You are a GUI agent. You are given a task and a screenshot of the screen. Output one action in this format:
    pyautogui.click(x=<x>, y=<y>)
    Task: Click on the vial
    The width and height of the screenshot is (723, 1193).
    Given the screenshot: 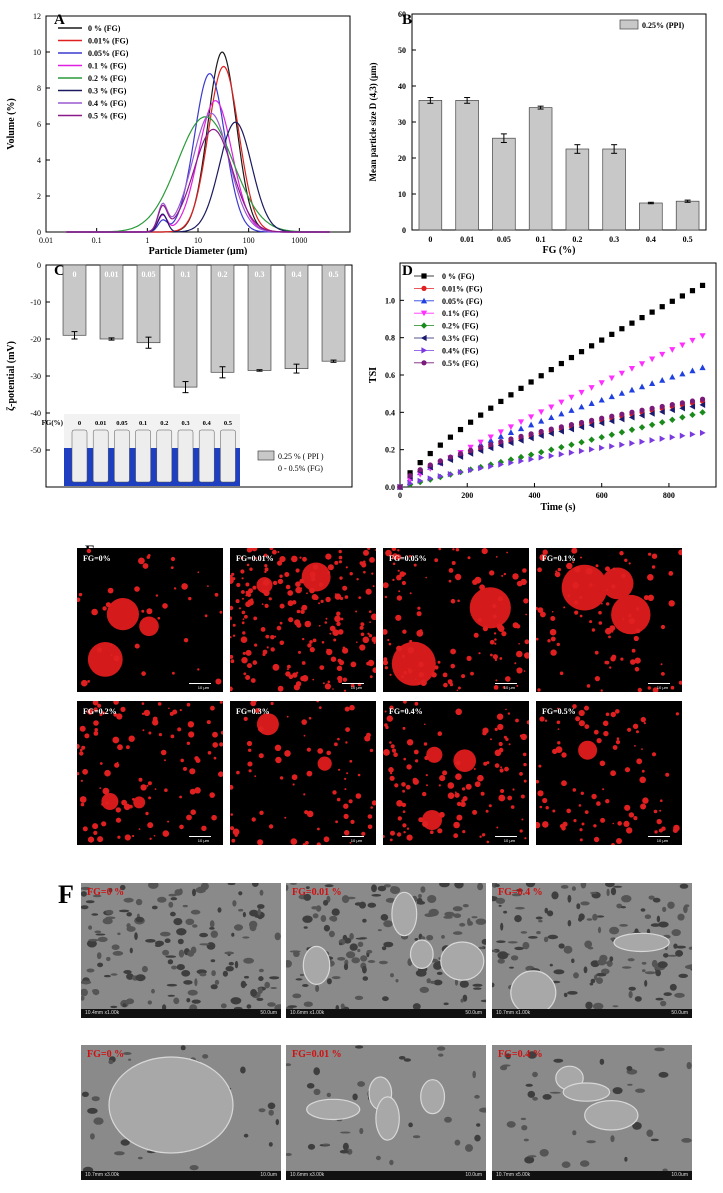 What is the action you would take?
    pyautogui.click(x=100, y=456)
    